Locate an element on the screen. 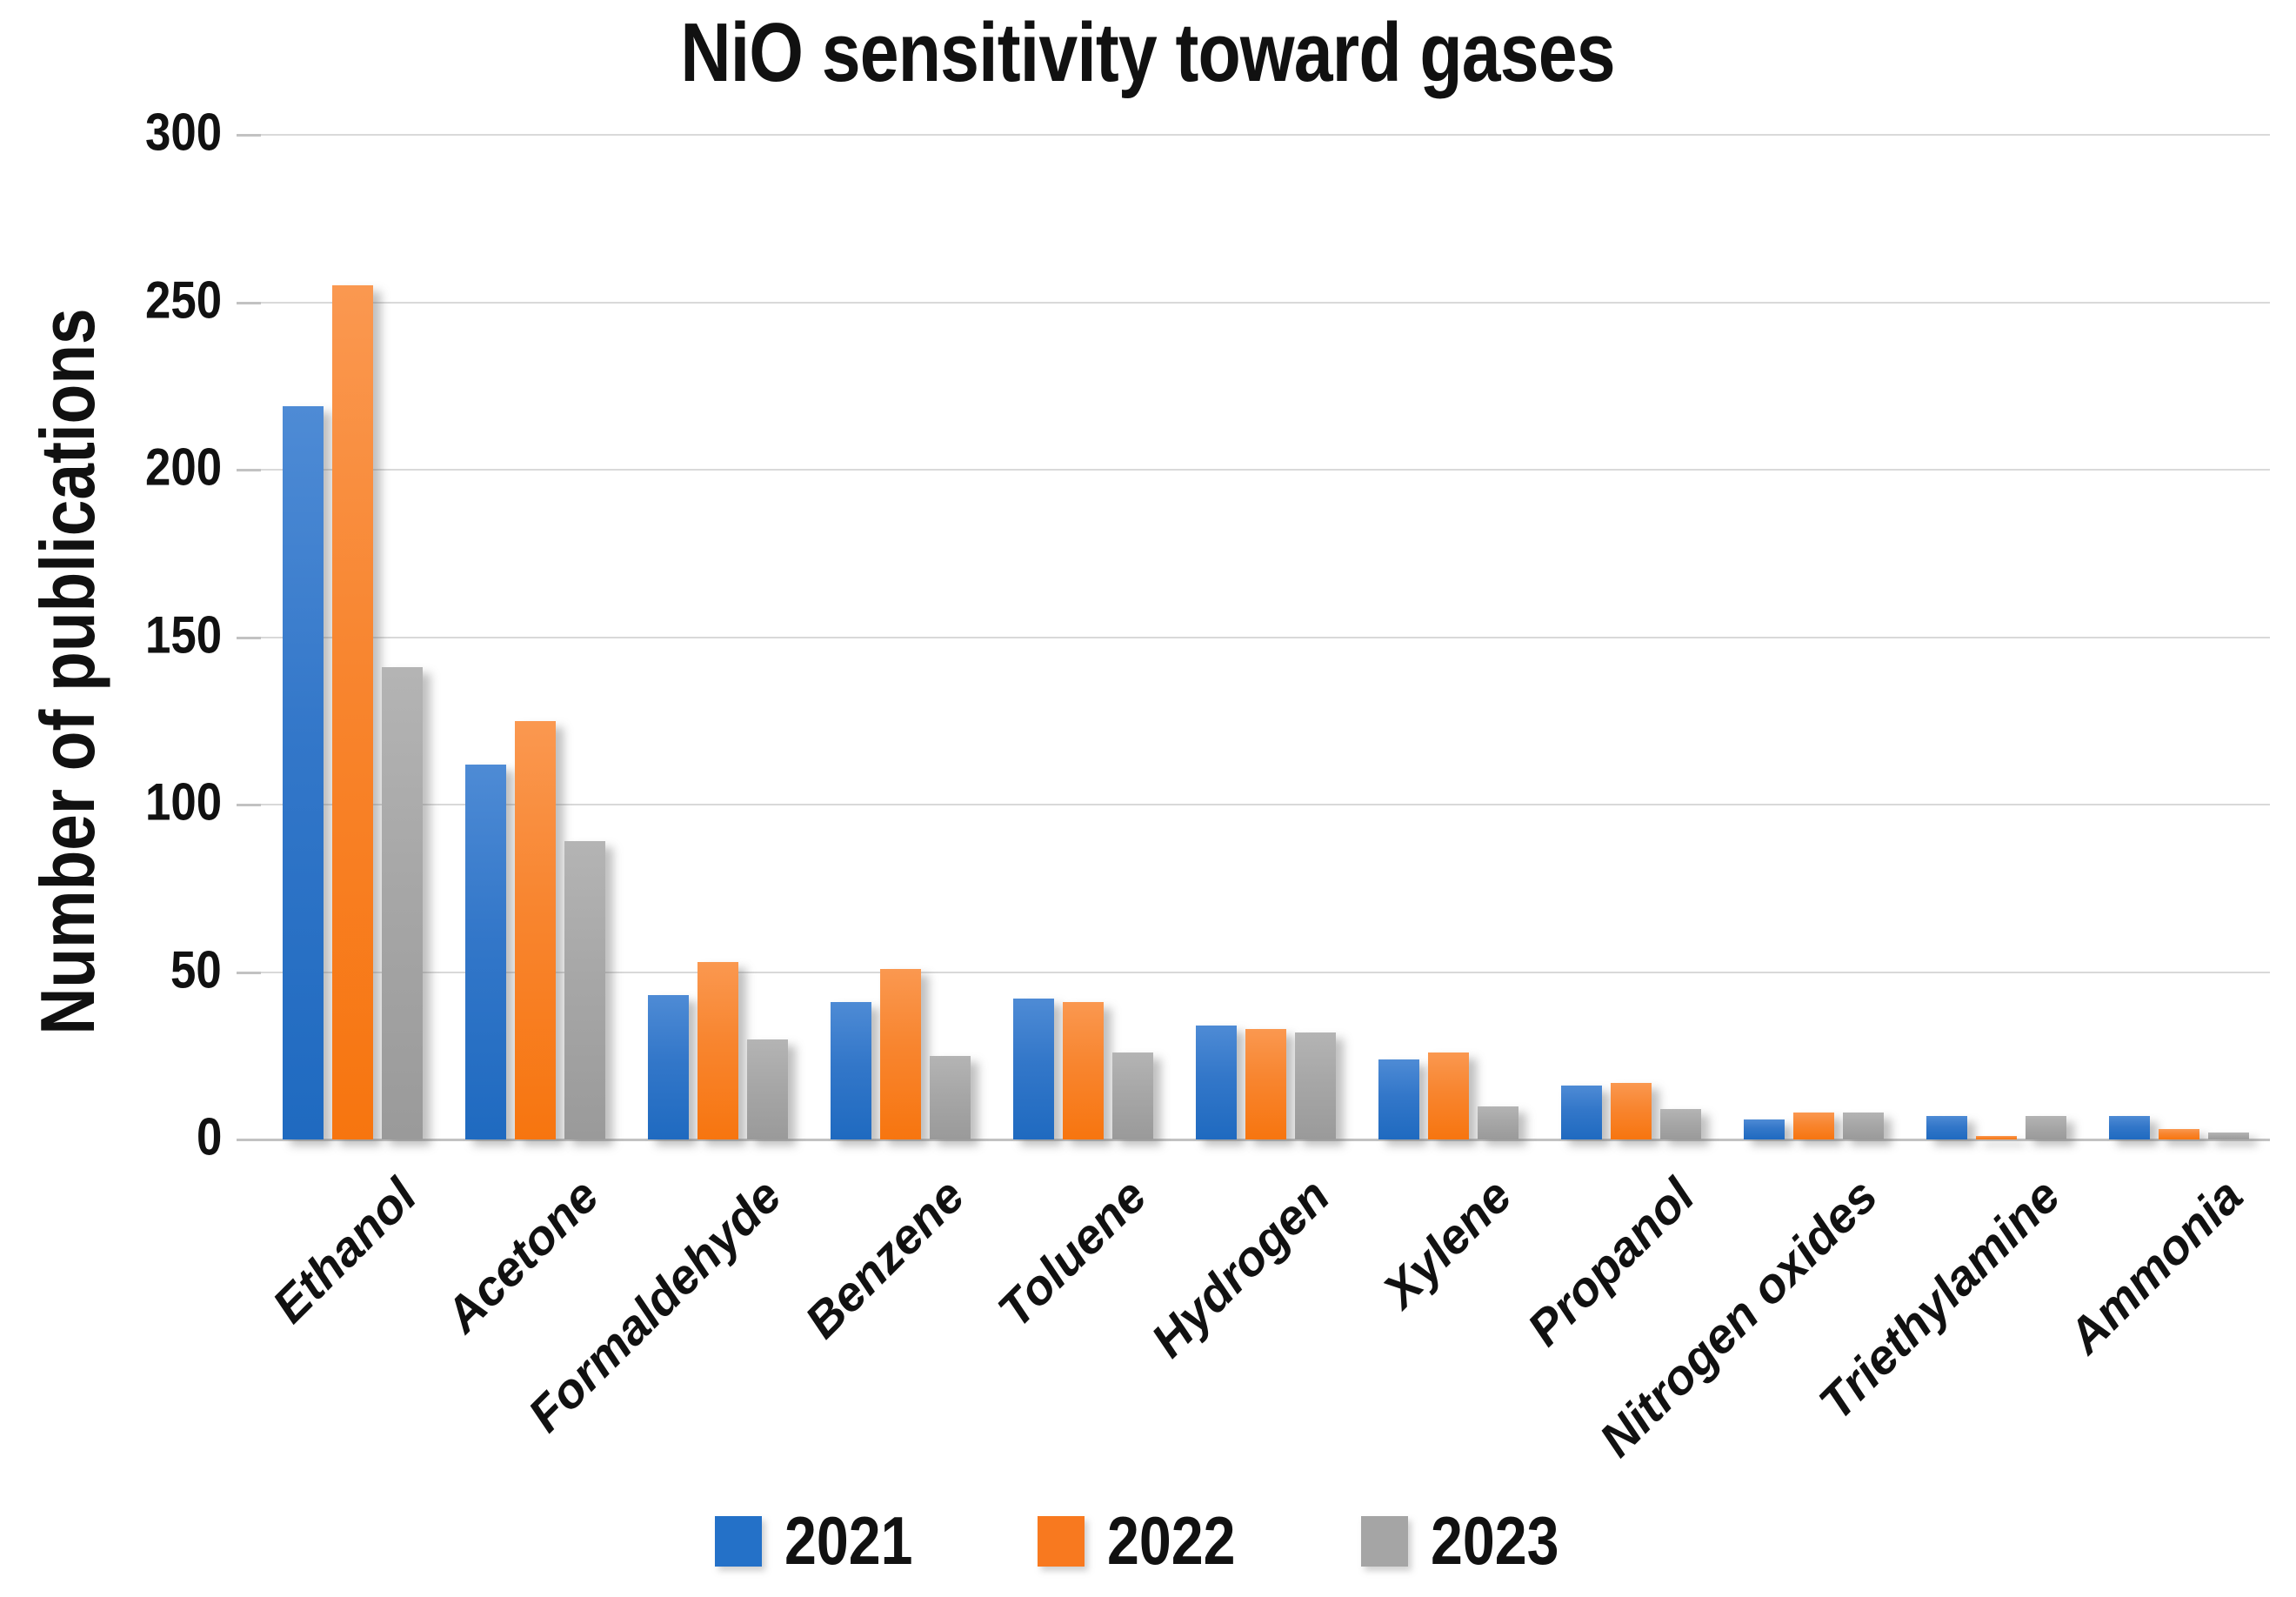 This screenshot has height=1597, width=2296. y-tick-label-text: 0 is located at coordinates (209, 1136).